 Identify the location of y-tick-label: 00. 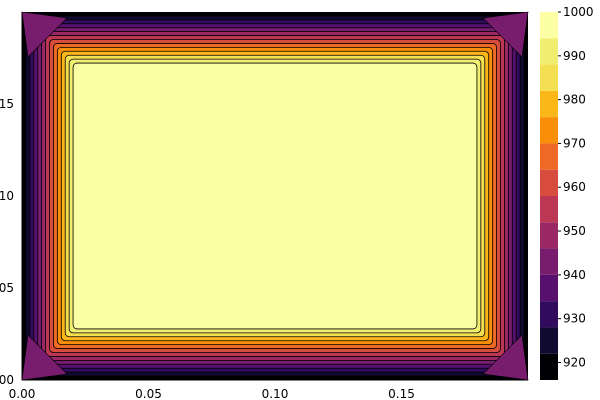
(7, 380).